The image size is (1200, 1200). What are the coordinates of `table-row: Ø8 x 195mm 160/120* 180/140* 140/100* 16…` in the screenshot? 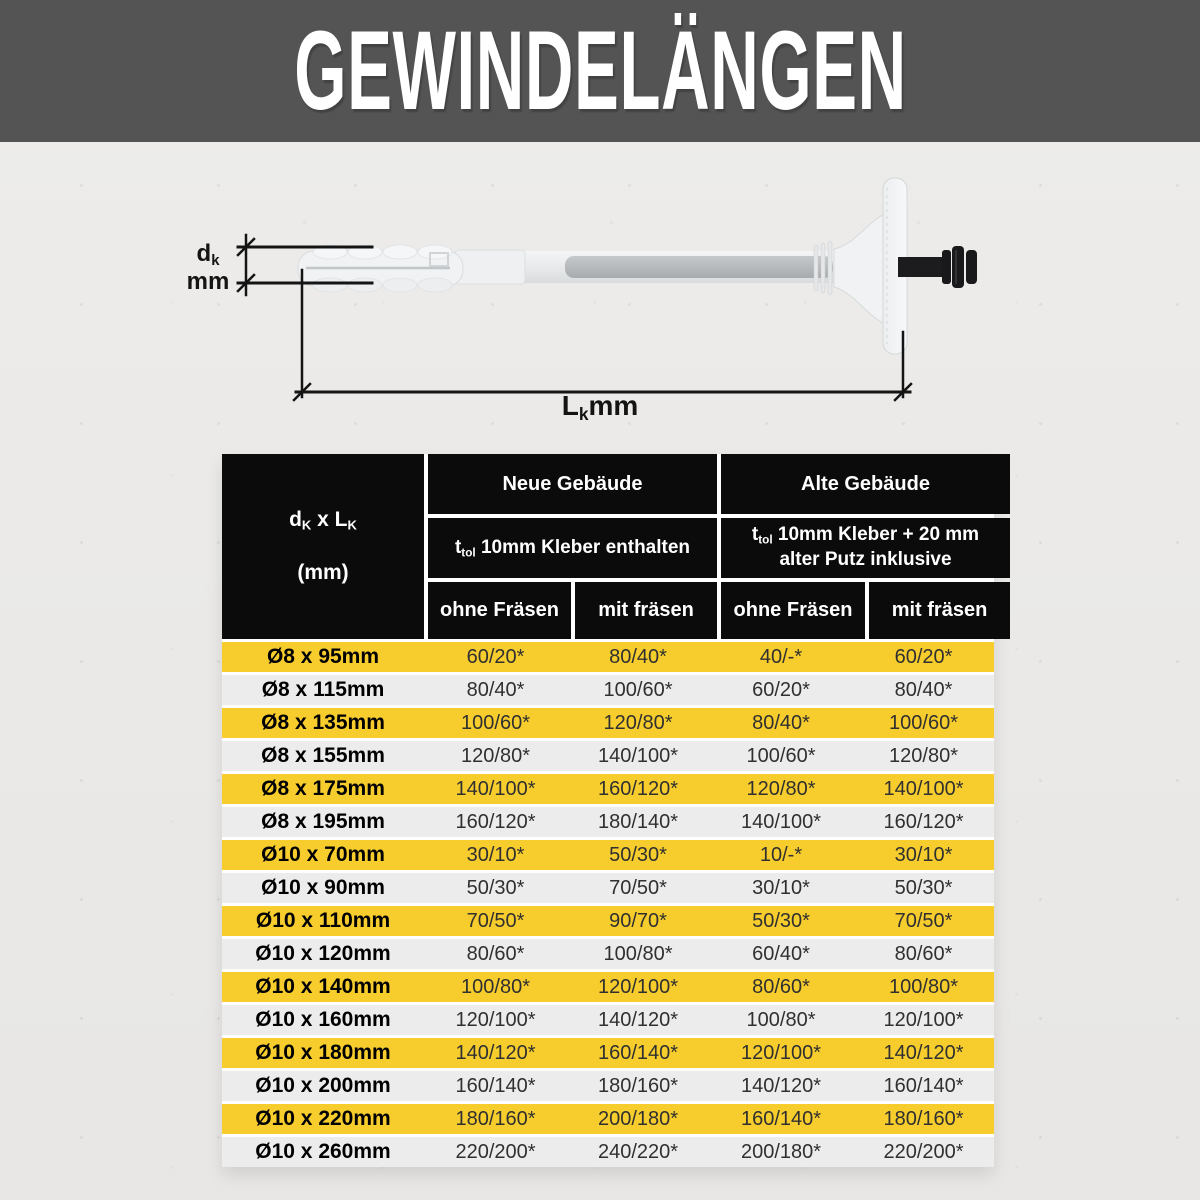 It's located at (608, 822).